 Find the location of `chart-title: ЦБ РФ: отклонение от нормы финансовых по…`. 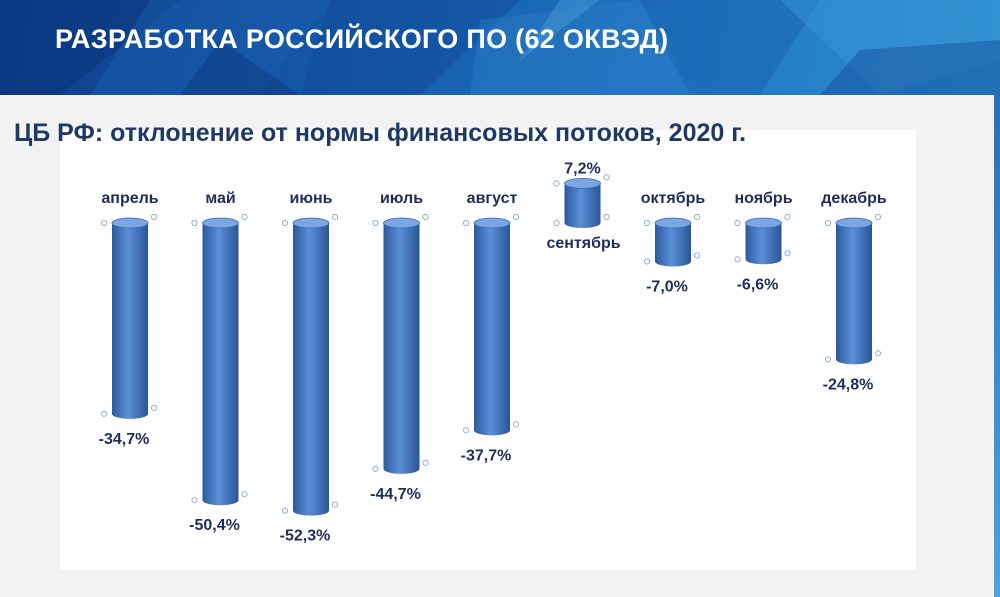

chart-title: ЦБ РФ: отклонение от нормы финансовых по… is located at coordinates (380, 133).